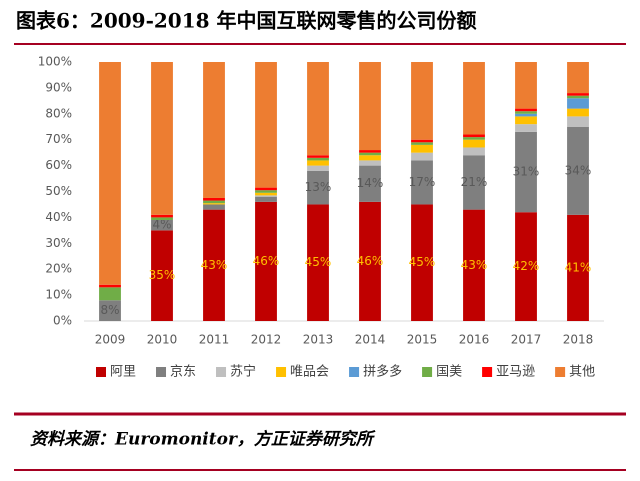 This screenshot has height=481, width=640. I want to click on legend-label: 其他, so click(582, 372).